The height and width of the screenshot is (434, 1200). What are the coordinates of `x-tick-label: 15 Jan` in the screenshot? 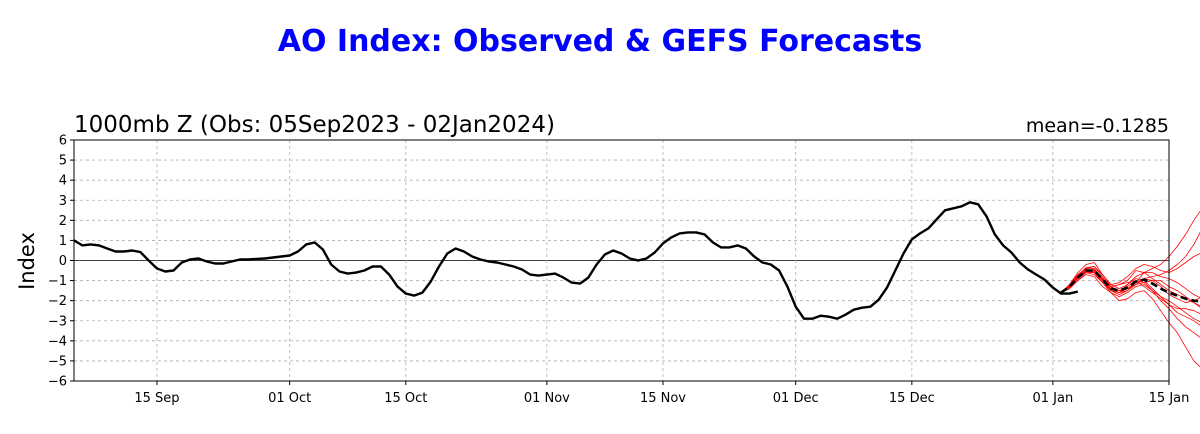 It's located at (1169, 398).